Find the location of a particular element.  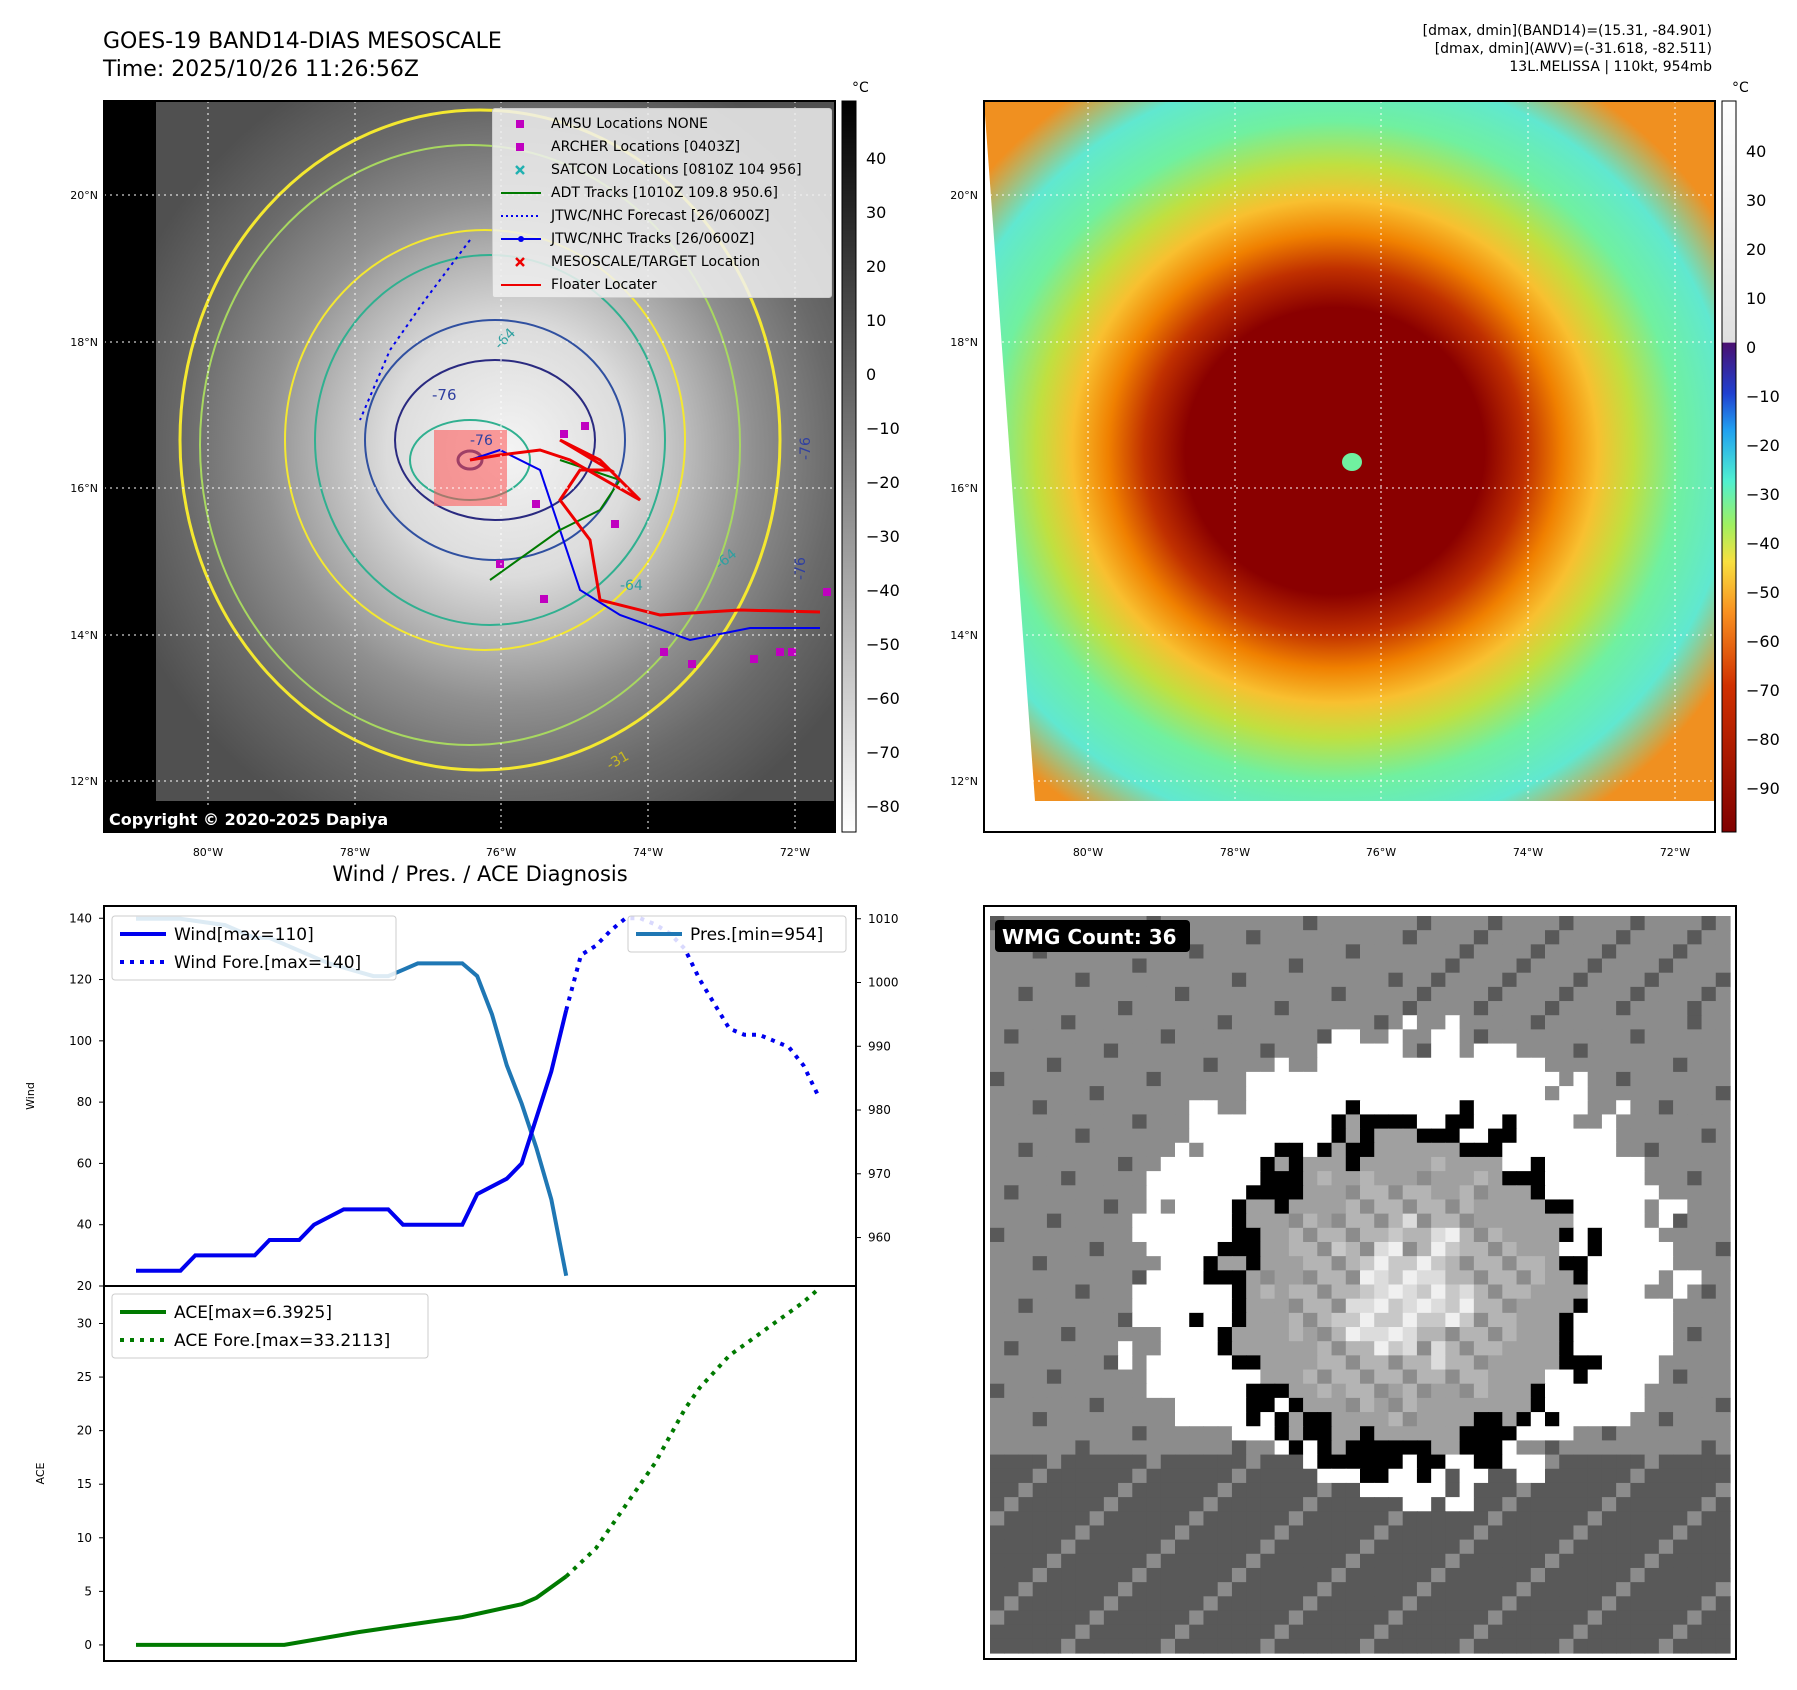

svg-text: 80°W is located at coordinates (208, 852).